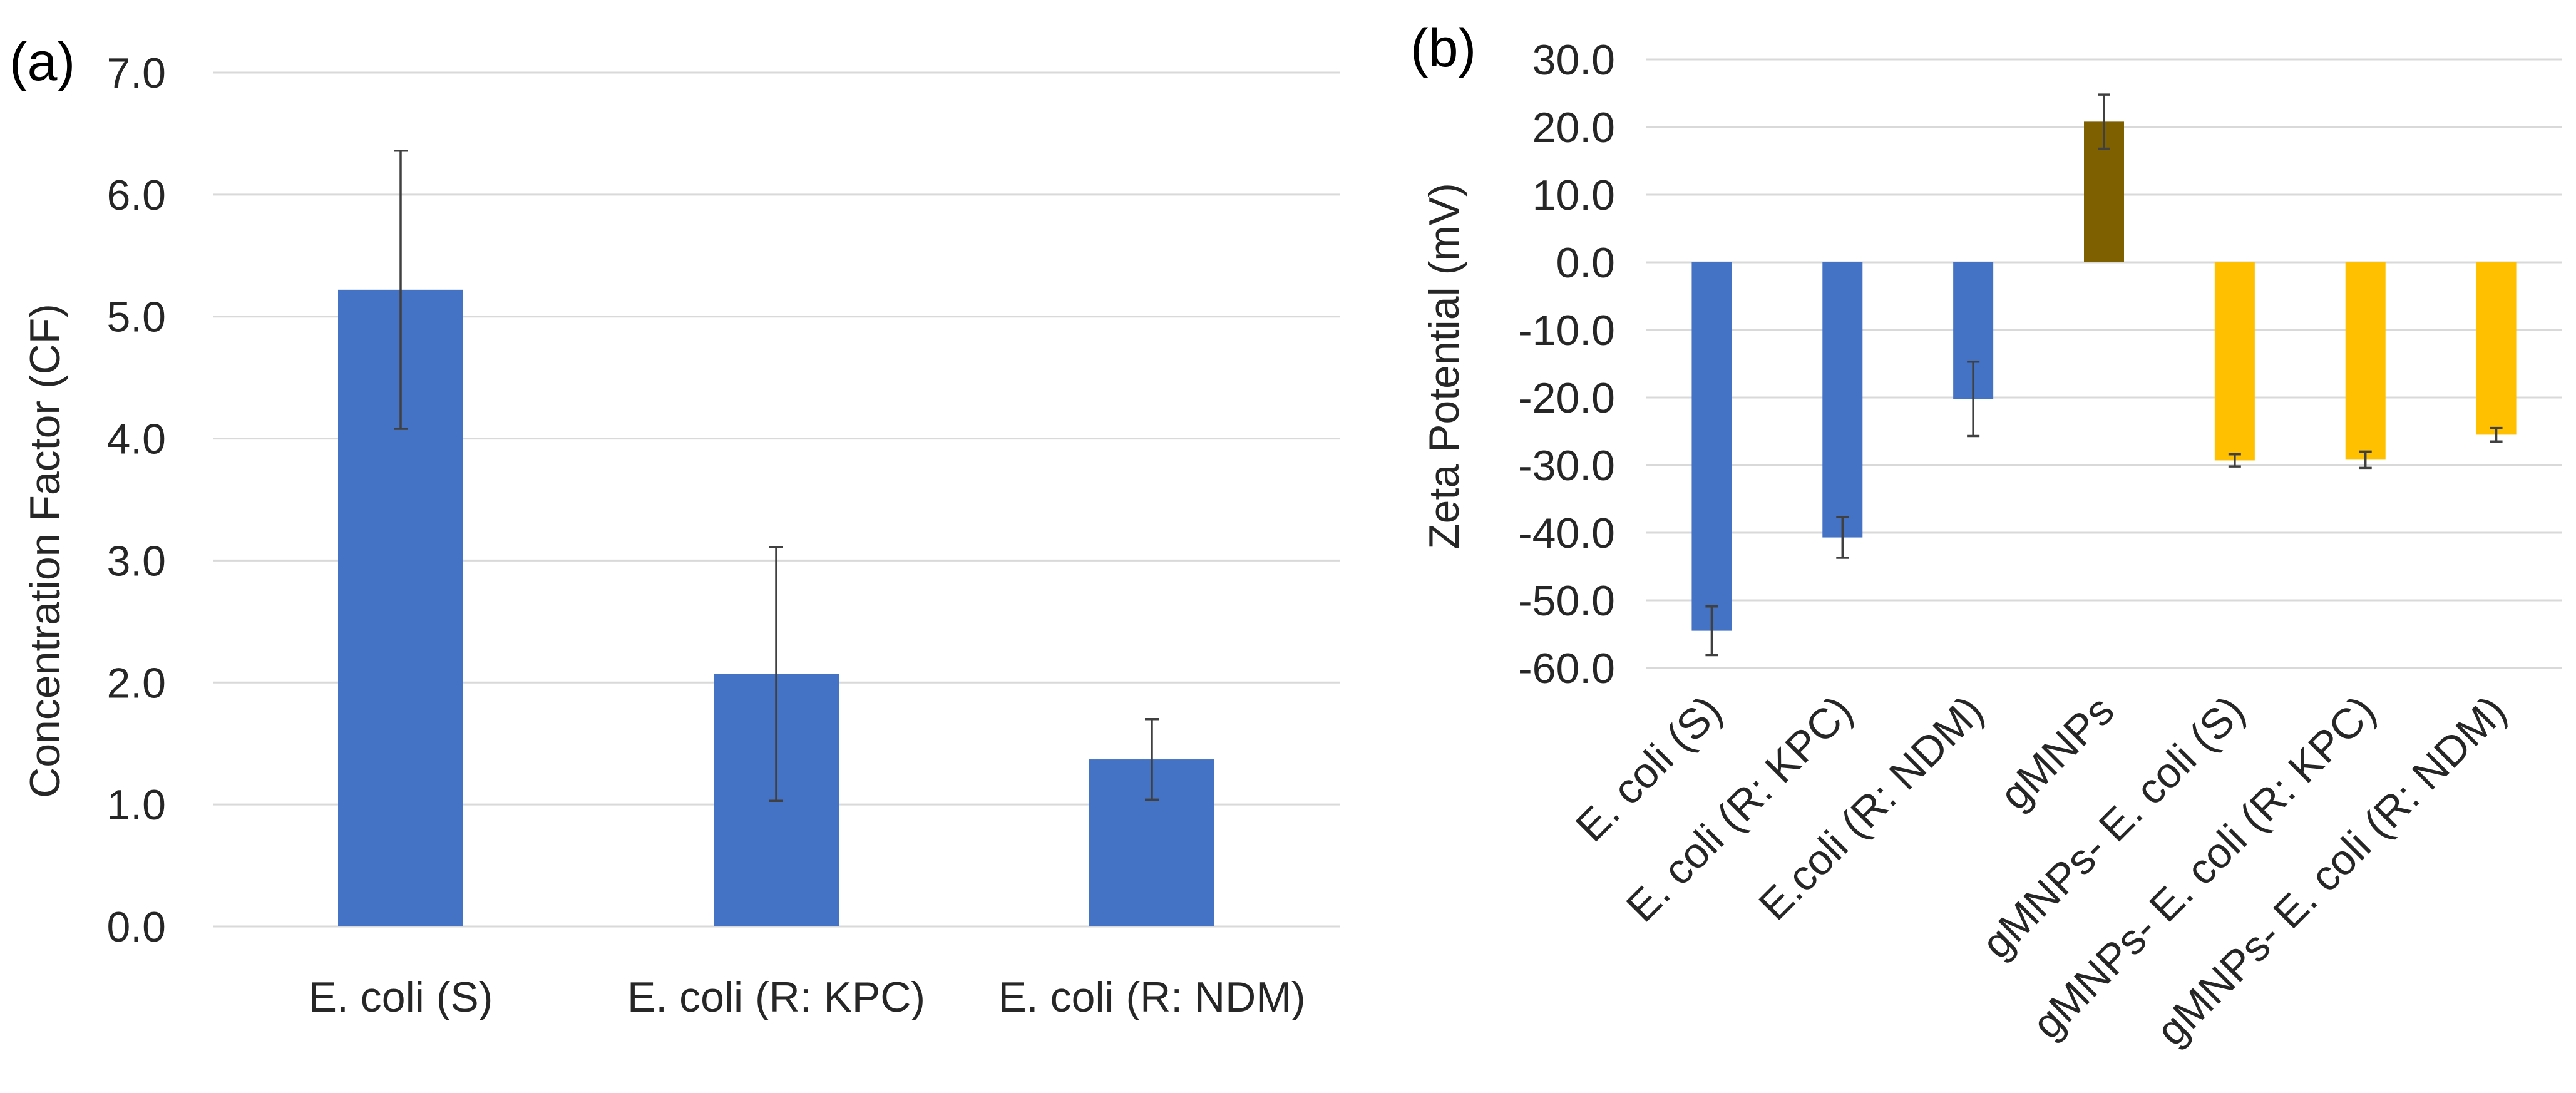 The image size is (2576, 1093). What do you see at coordinates (136, 805) in the screenshot?
I see `y-tick-label: 1.0` at bounding box center [136, 805].